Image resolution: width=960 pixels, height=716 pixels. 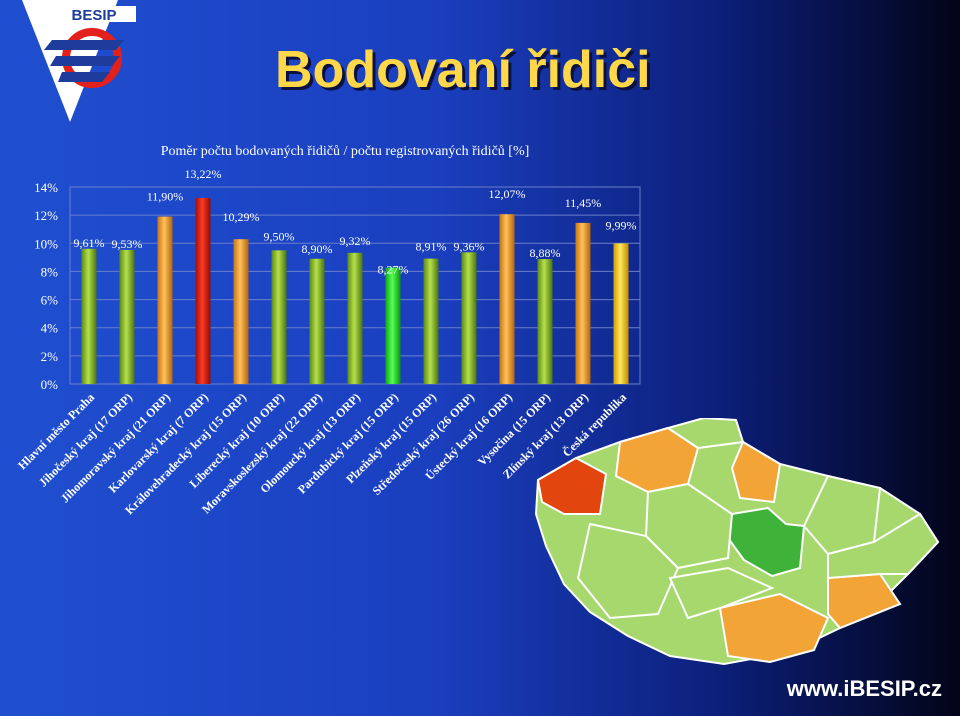 I want to click on data-label: 9,61%, so click(x=89, y=243).